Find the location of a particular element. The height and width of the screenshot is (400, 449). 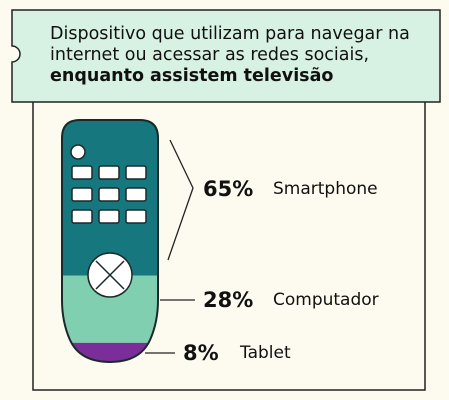

value-label: 8% is located at coordinates (201, 353).